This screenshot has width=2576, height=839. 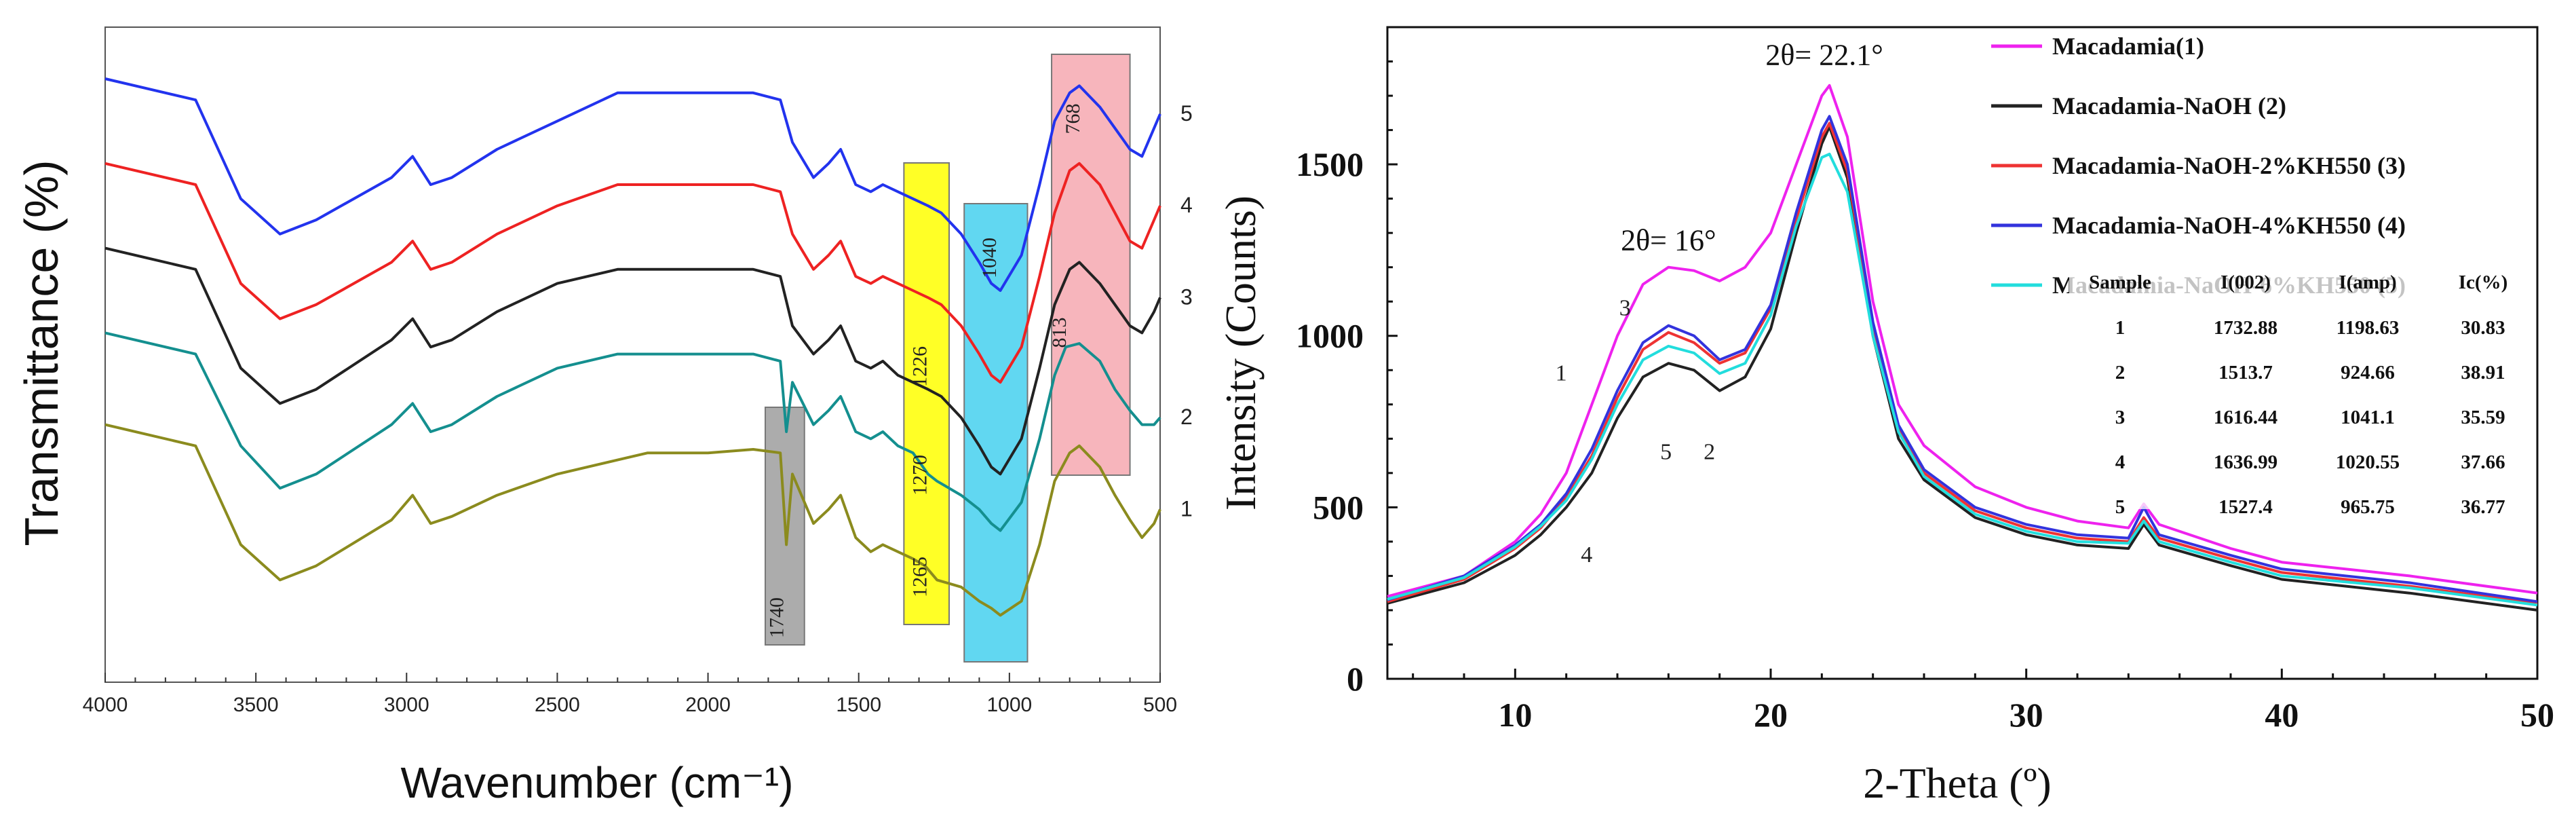 I want to click on ftir-y-axis-label: Transmittance (%), so click(x=41, y=353).